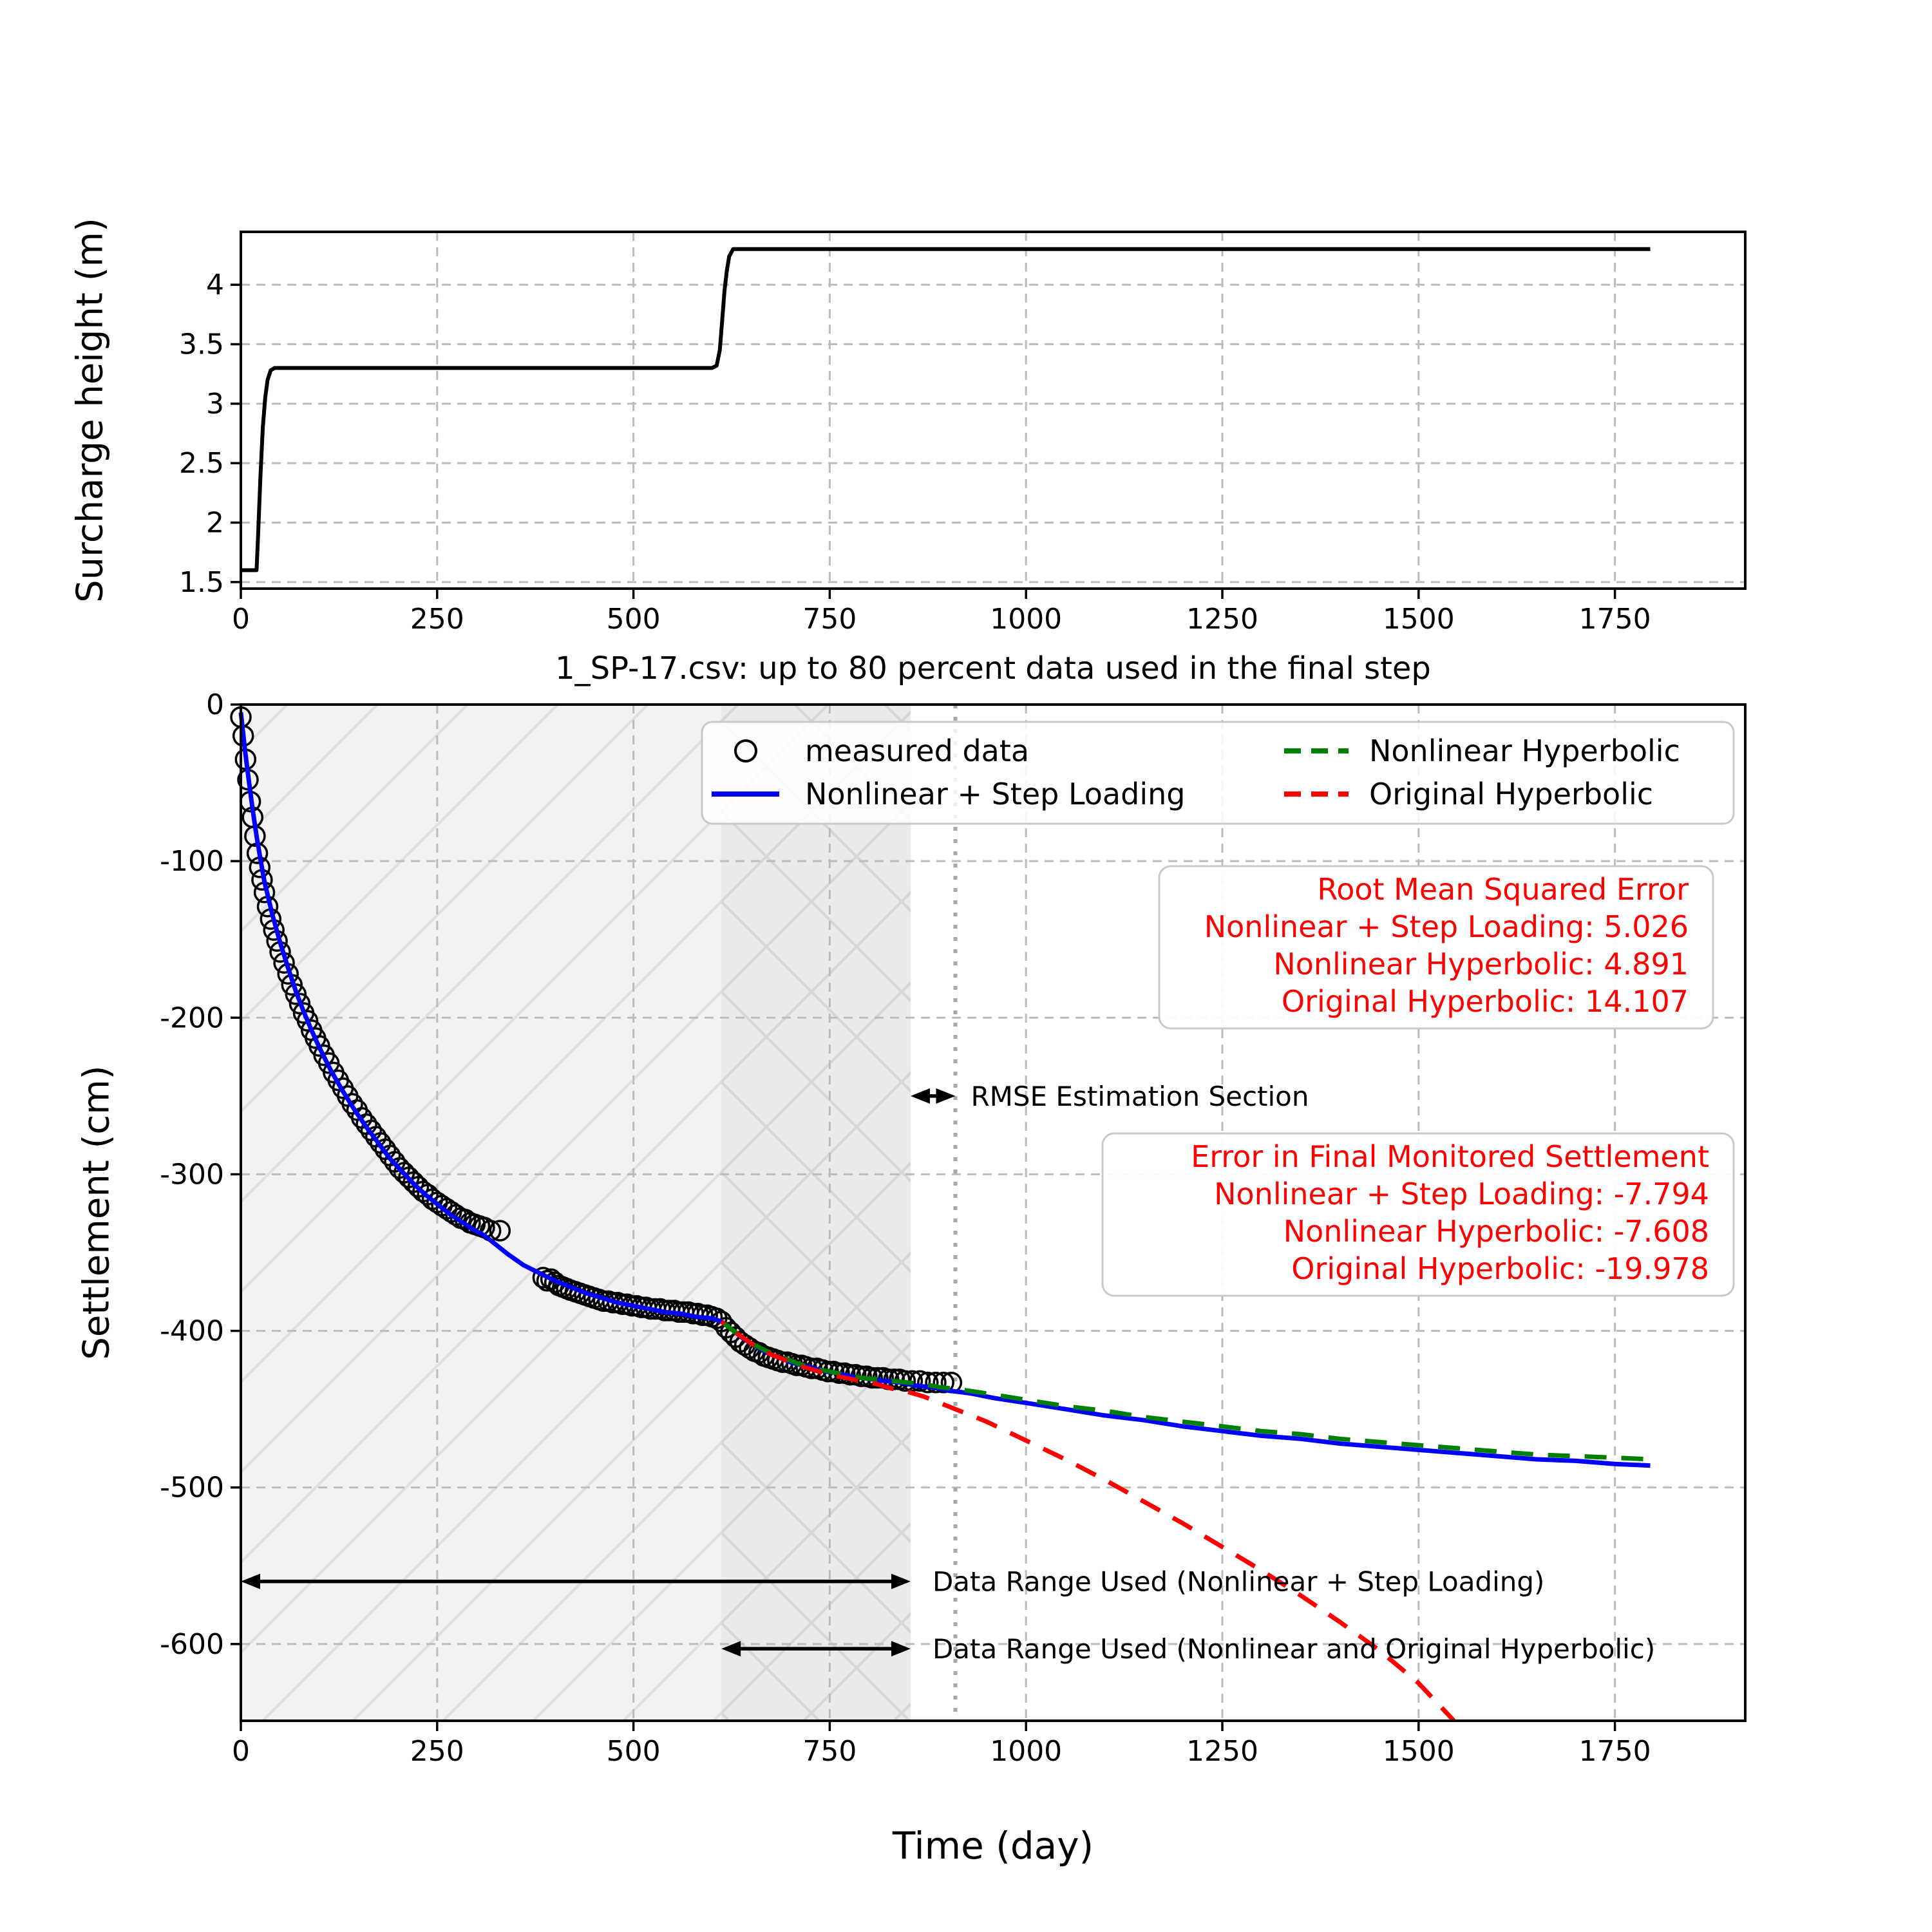  I want to click on x-axis-label: Time (day), so click(993, 1846).